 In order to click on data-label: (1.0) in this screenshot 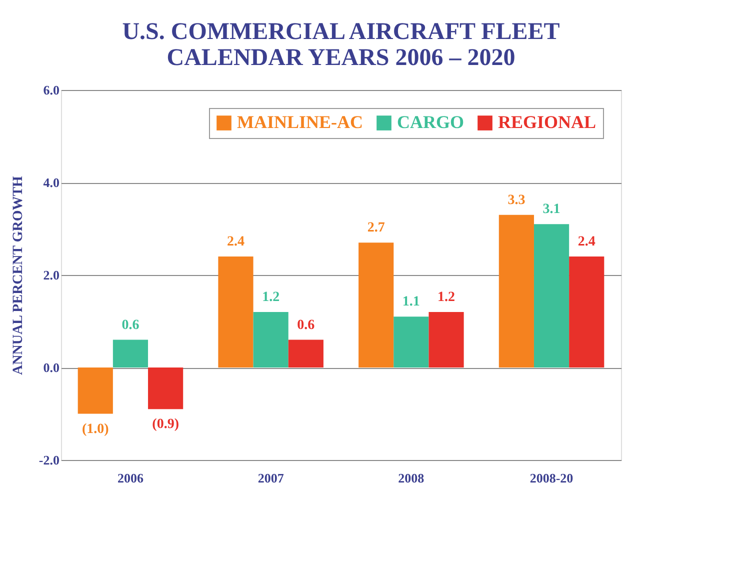, I will do `click(96, 429)`.